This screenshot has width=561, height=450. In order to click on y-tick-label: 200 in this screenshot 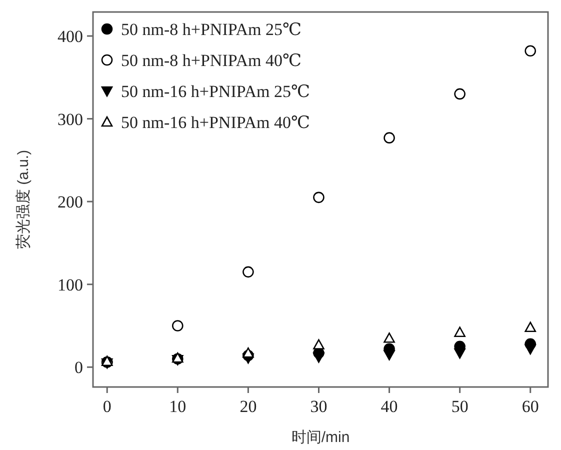, I will do `click(70, 202)`.